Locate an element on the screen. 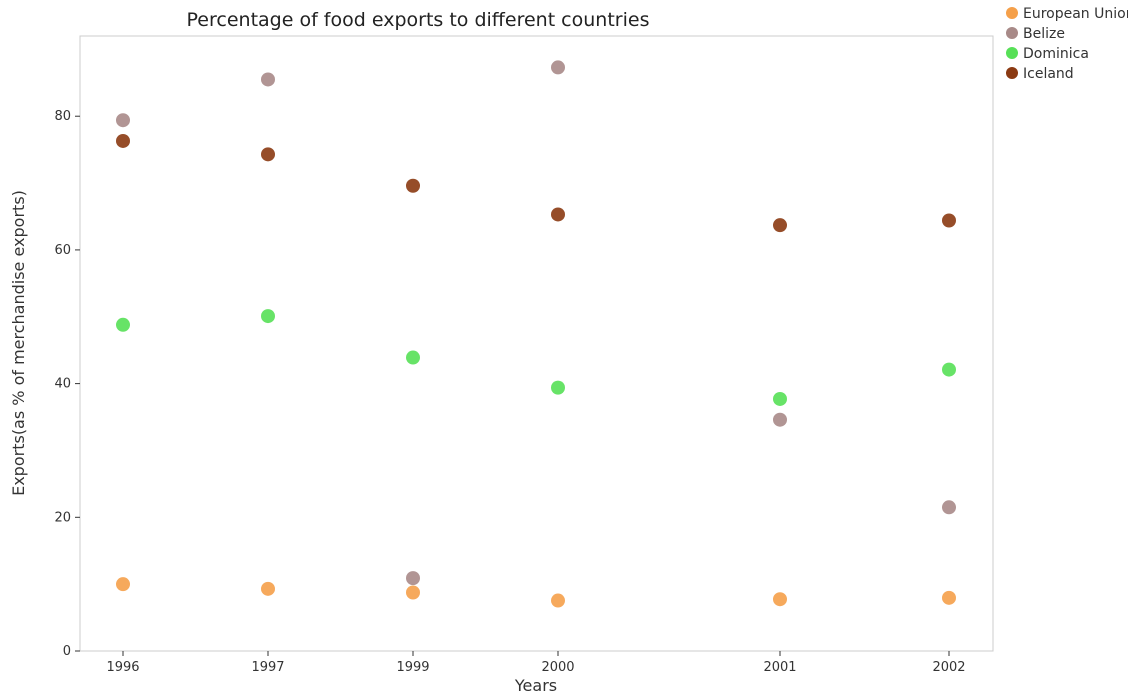 The width and height of the screenshot is (1128, 700). point-iceland-2000 is located at coordinates (558, 214).